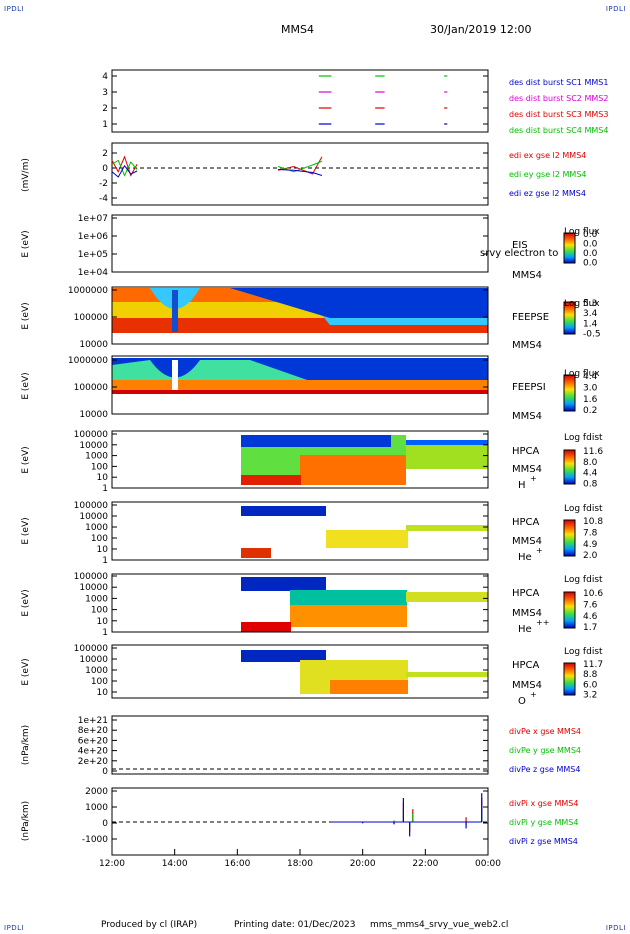 This screenshot has height=934, width=630. I want to click on edi-legend-item: edi ey gse l2 MMS4, so click(548, 174).